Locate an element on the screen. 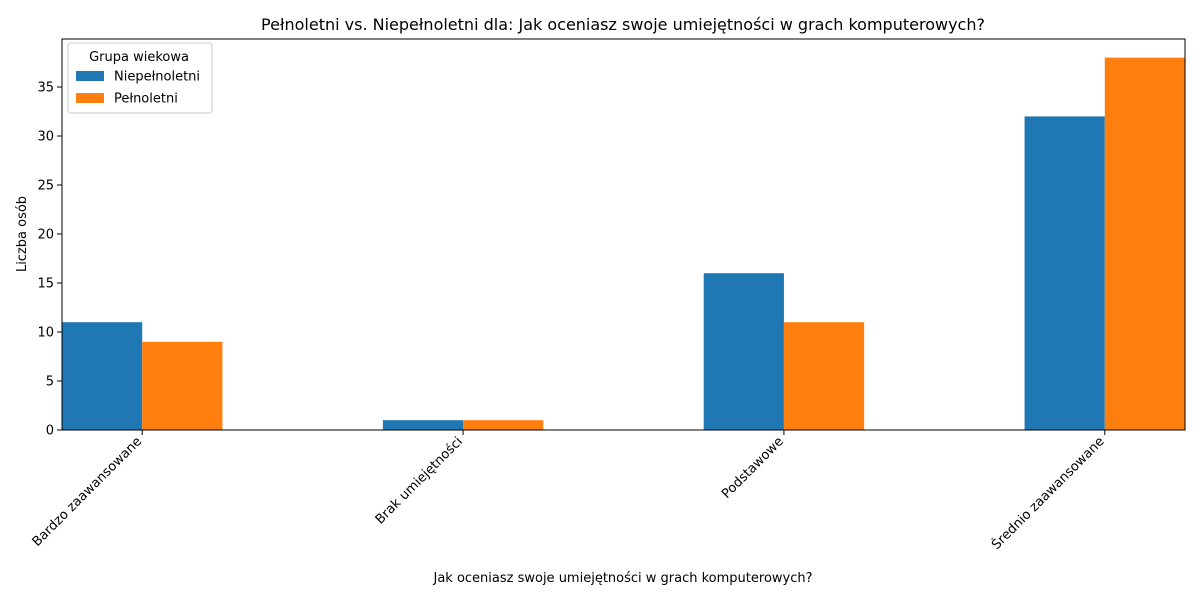 The height and width of the screenshot is (604, 1200). legend: Grupa wiekowa Niepełnoletni Pełnoletni is located at coordinates (140, 78).